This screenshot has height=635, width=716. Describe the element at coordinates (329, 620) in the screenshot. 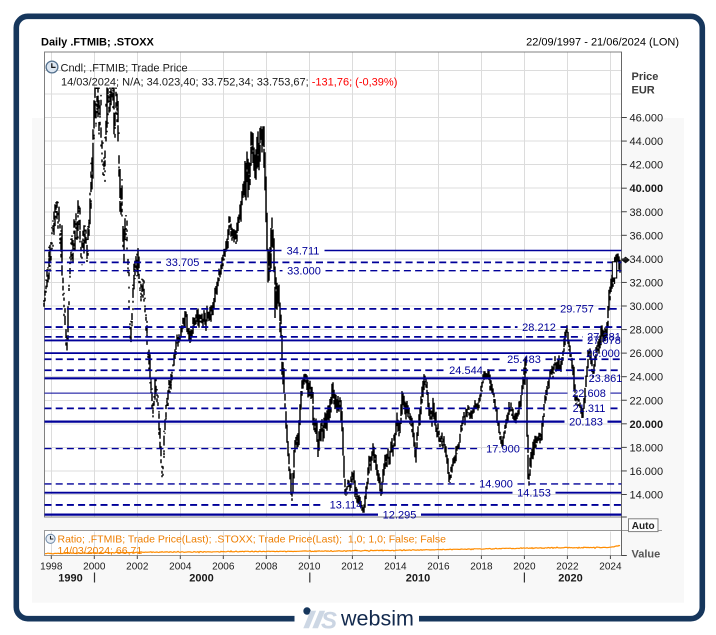

I see `svg-text: S` at that location.